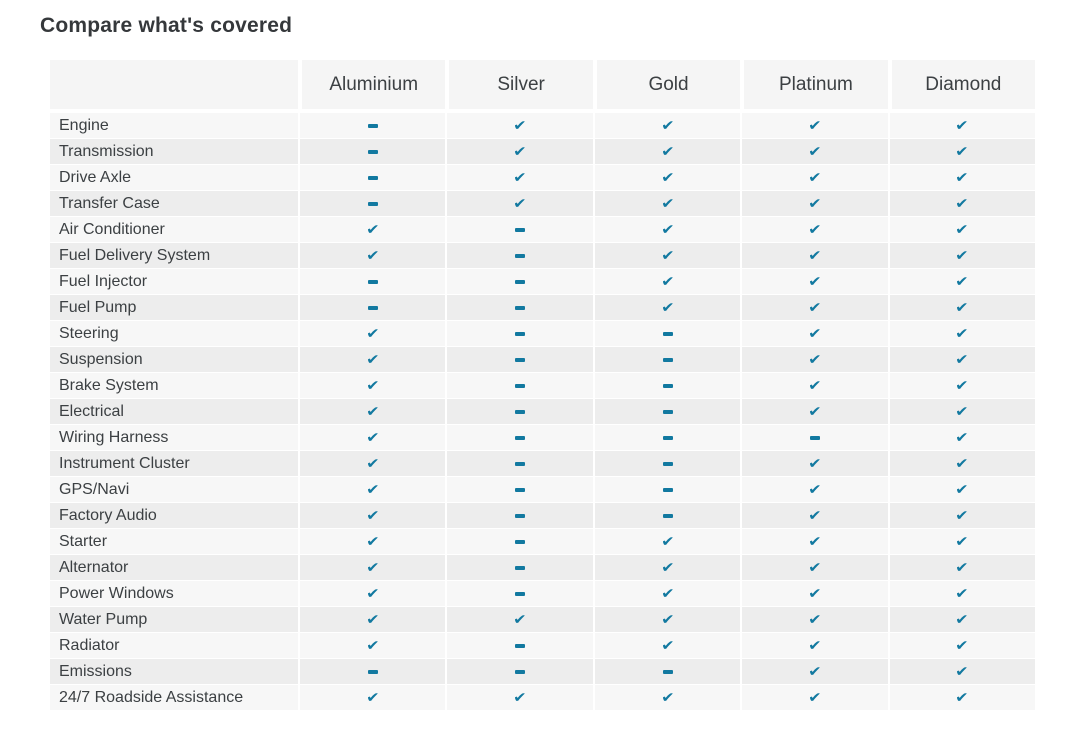 Image resolution: width=1080 pixels, height=741 pixels. What do you see at coordinates (174, 541) in the screenshot?
I see `row-label: Starter` at bounding box center [174, 541].